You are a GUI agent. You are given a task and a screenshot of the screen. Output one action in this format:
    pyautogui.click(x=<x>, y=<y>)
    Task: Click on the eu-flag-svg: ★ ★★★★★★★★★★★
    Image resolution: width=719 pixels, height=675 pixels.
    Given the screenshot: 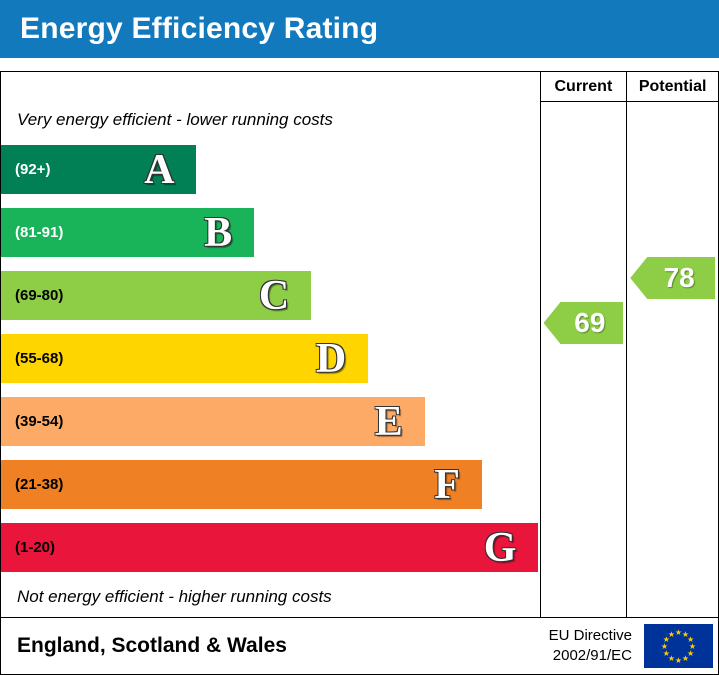 What is the action you would take?
    pyautogui.click(x=678, y=646)
    